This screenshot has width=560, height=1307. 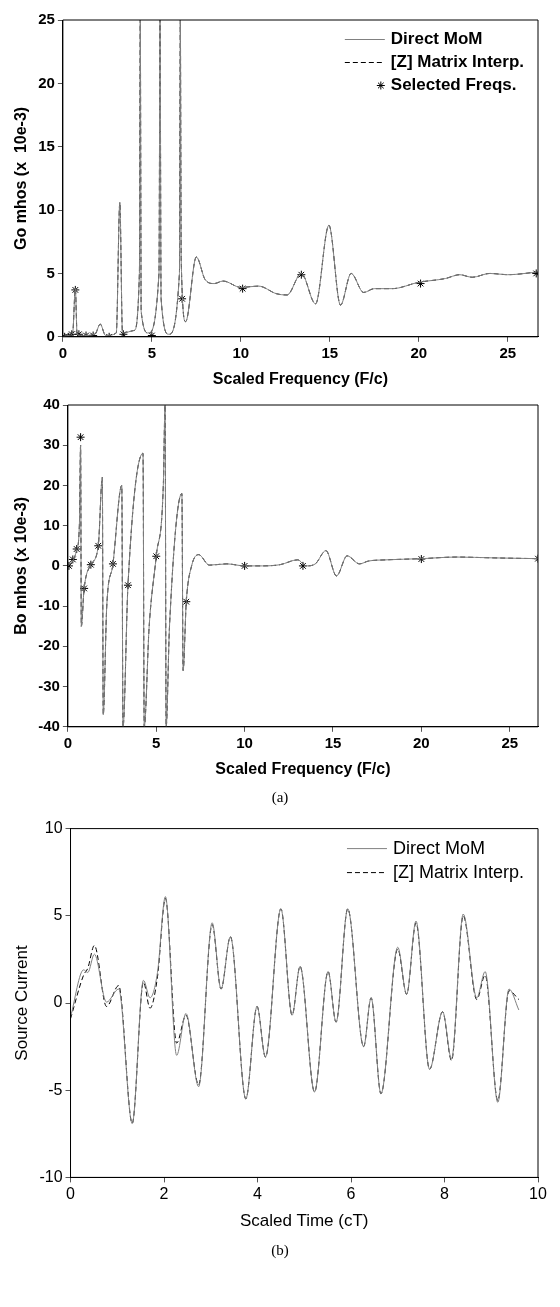 What do you see at coordinates (304, 1221) in the screenshot?
I see `x-axis-title: Scaled Time (cT)` at bounding box center [304, 1221].